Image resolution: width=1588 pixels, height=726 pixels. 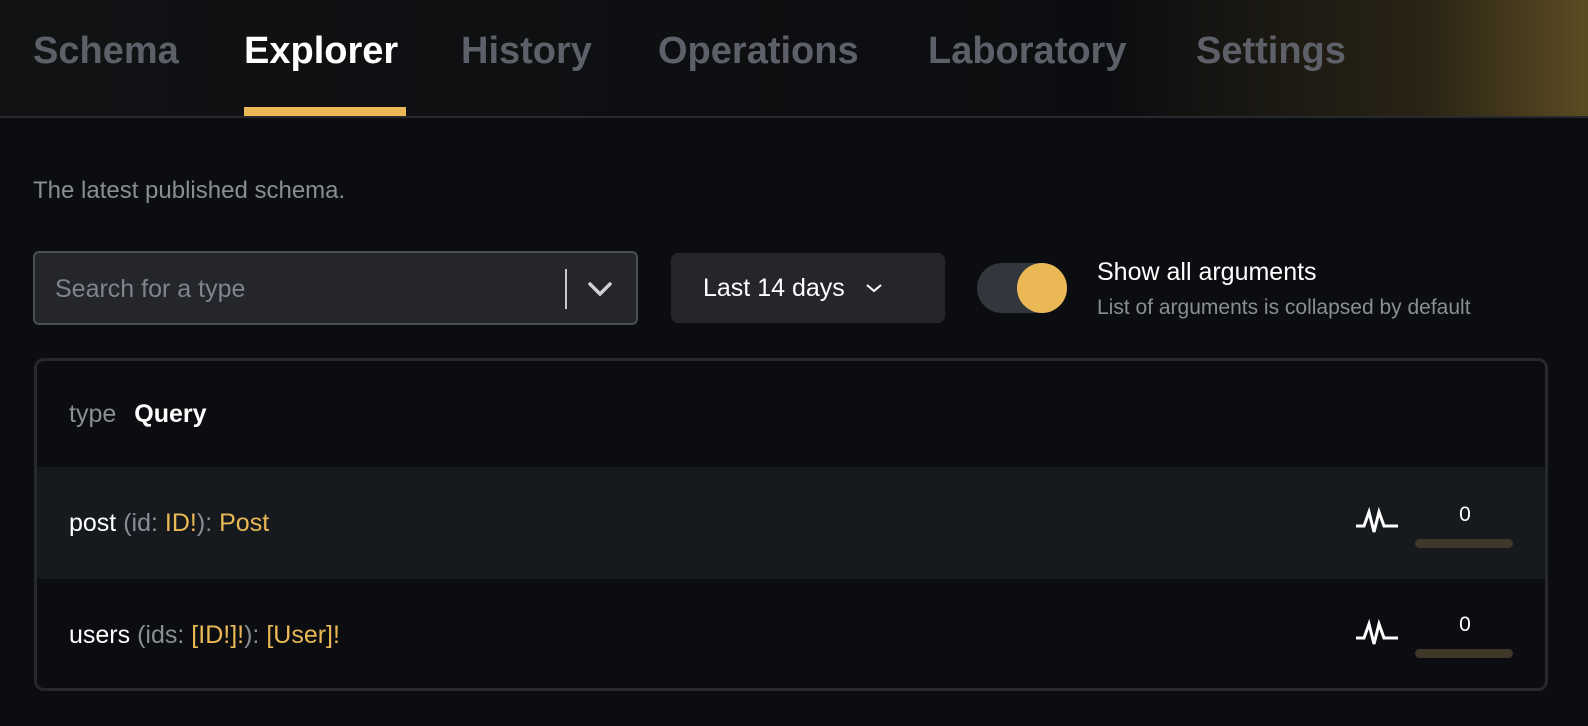 What do you see at coordinates (321, 51) in the screenshot?
I see `tab-explorer: Explorer` at bounding box center [321, 51].